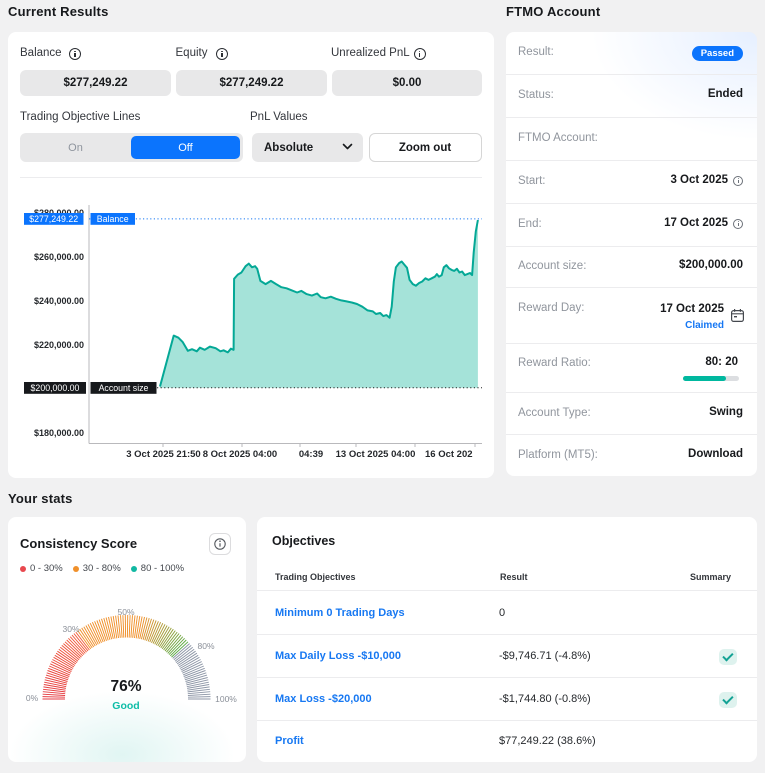 Image resolution: width=765 pixels, height=773 pixels. What do you see at coordinates (53, 219) in the screenshot?
I see `svg-text: $277,249.22` at bounding box center [53, 219].